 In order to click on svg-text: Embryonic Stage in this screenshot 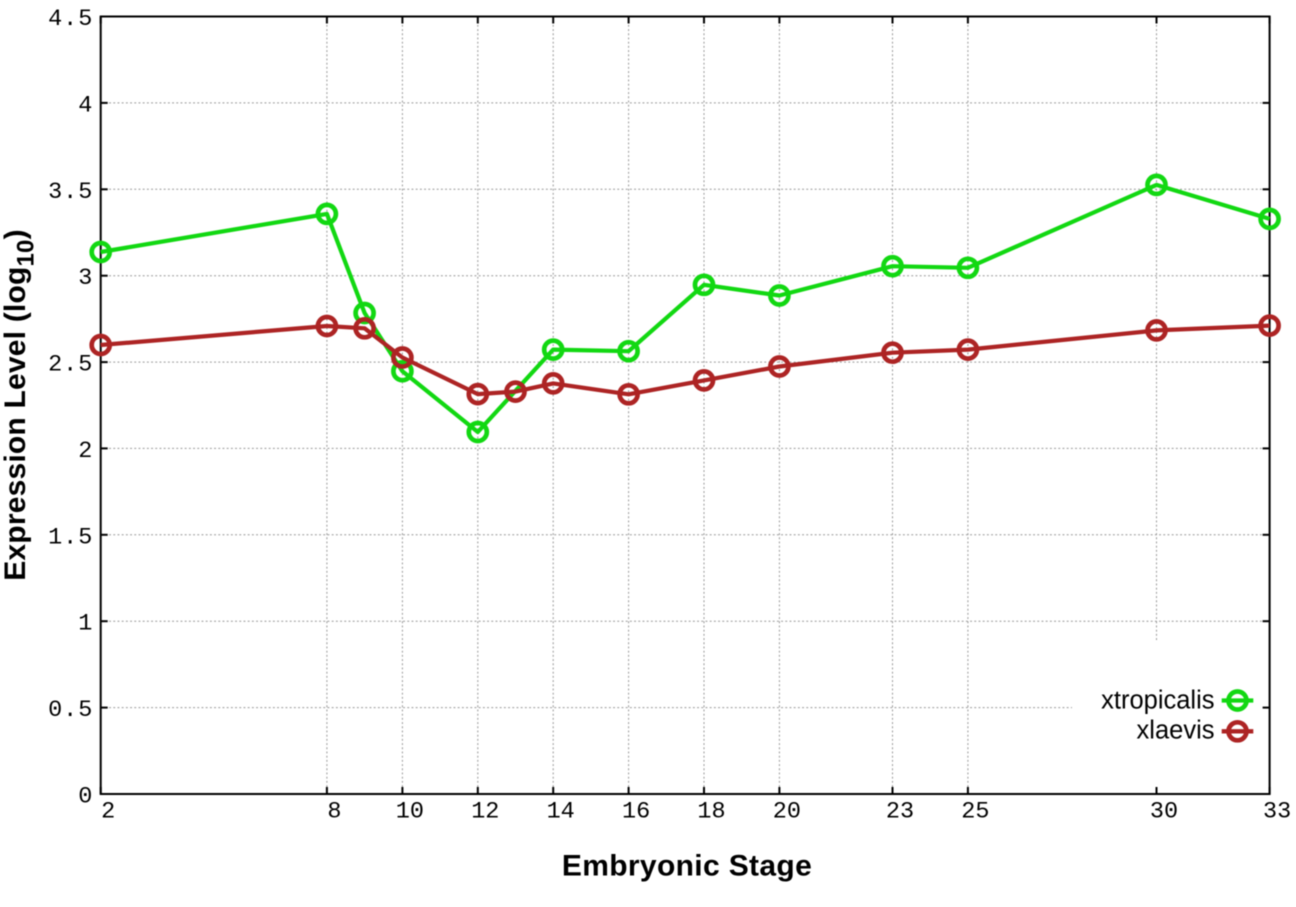, I will do `click(687, 866)`.